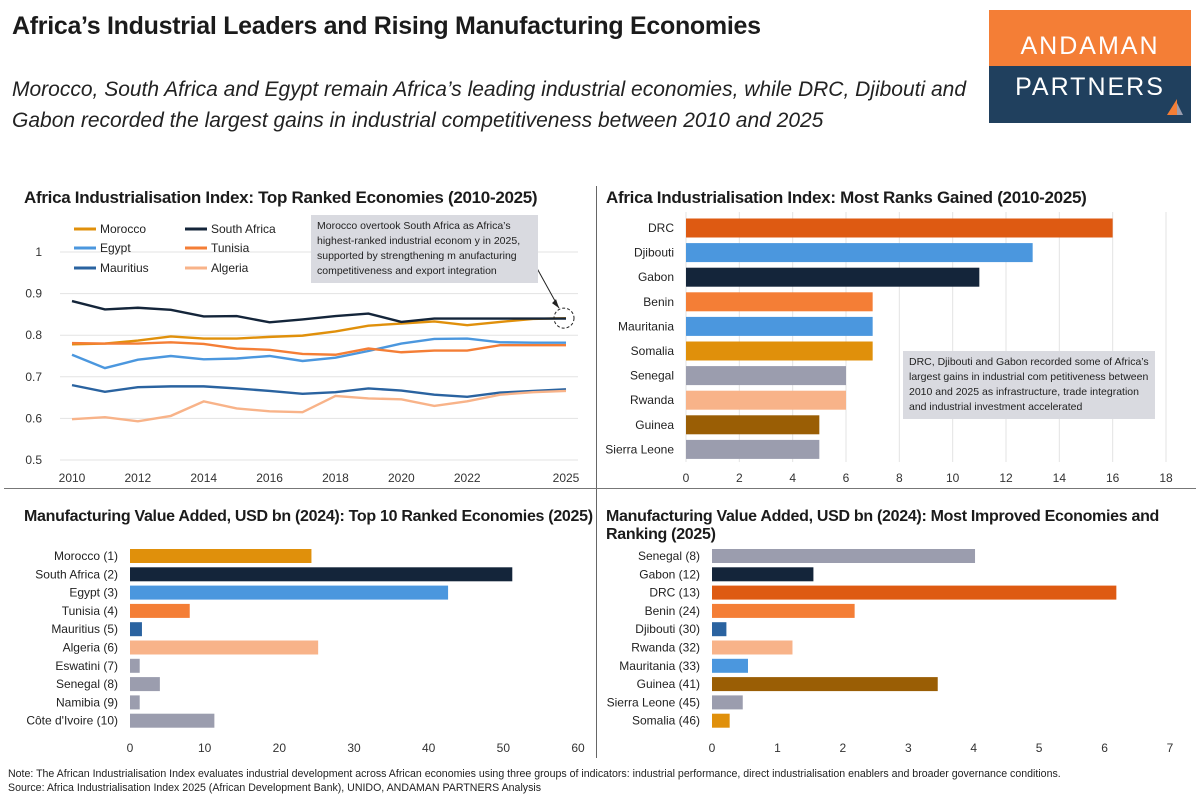  I want to click on category-label: DRC, so click(661, 228).